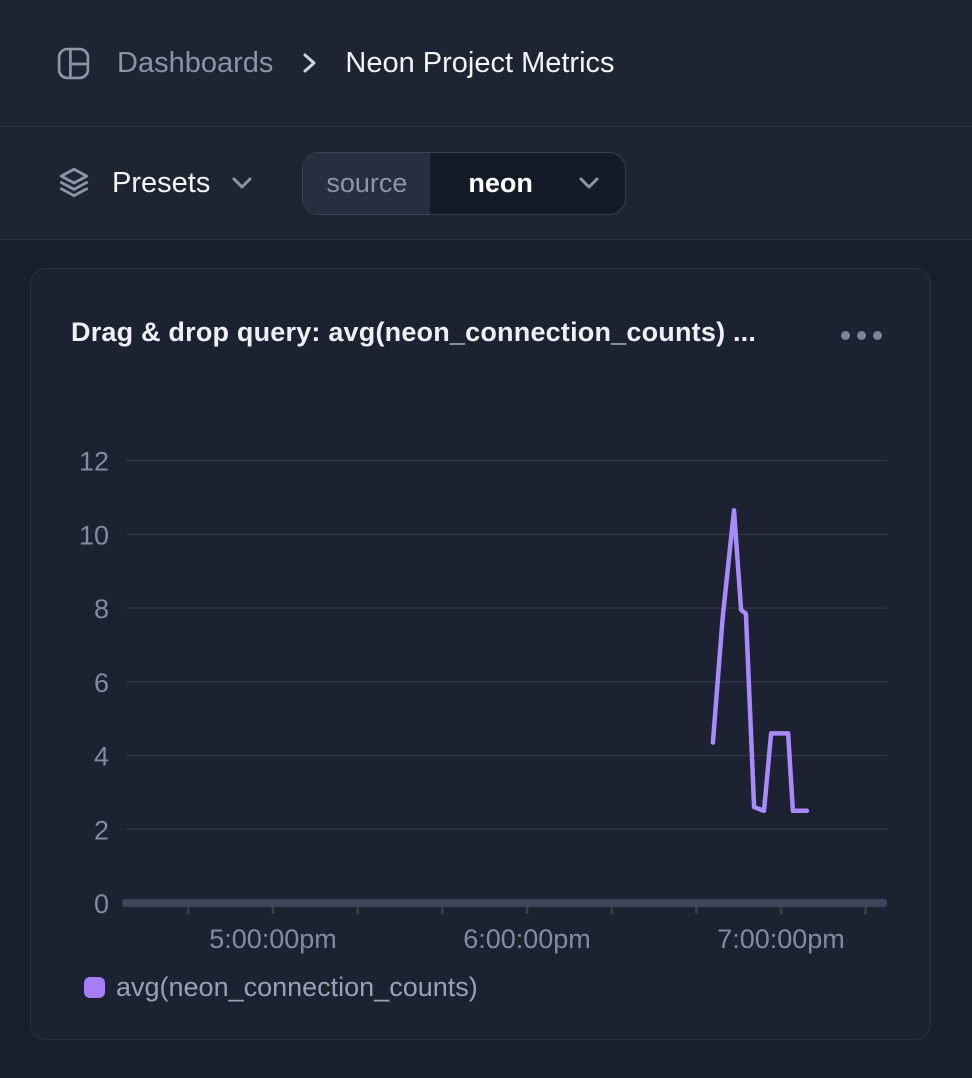  Describe the element at coordinates (94, 987) in the screenshot. I see `legend-swatch` at that location.